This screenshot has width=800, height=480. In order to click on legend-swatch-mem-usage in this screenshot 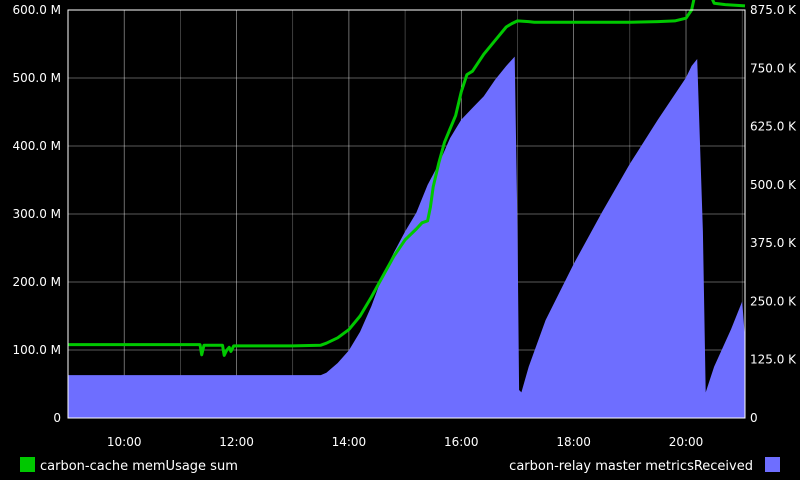, I will do `click(27, 464)`.